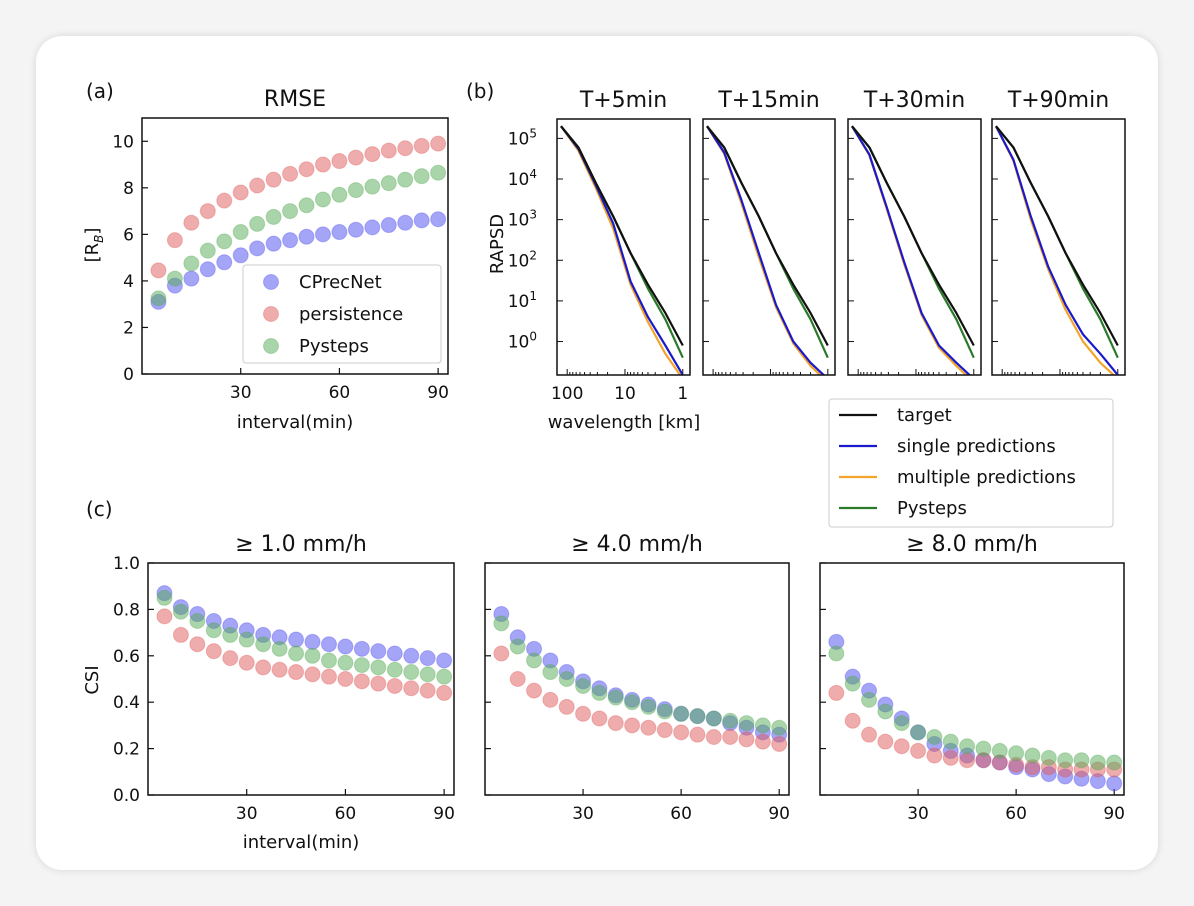 Image resolution: width=1194 pixels, height=906 pixels. What do you see at coordinates (1016, 814) in the screenshot?
I see `x-tick-label: 60` at bounding box center [1016, 814].